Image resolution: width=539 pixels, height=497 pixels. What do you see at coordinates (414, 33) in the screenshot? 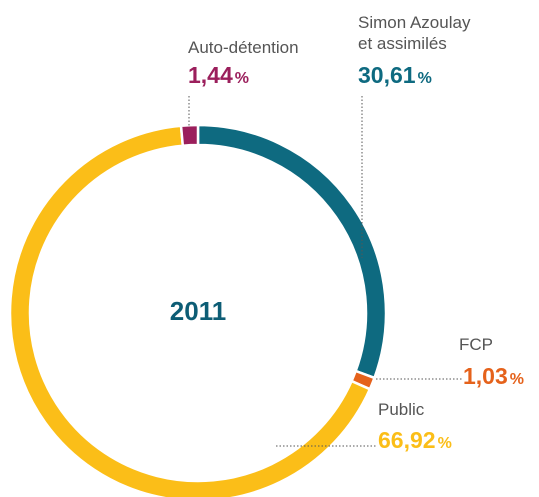
I see `category-label: Simon Azoulay et assimilés` at bounding box center [414, 33].